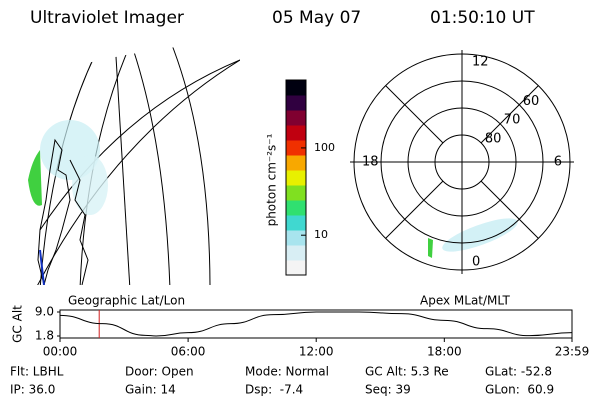  Describe the element at coordinates (272, 179) in the screenshot. I see `colorbar-label: photon cm⁻²s⁻¹` at that location.